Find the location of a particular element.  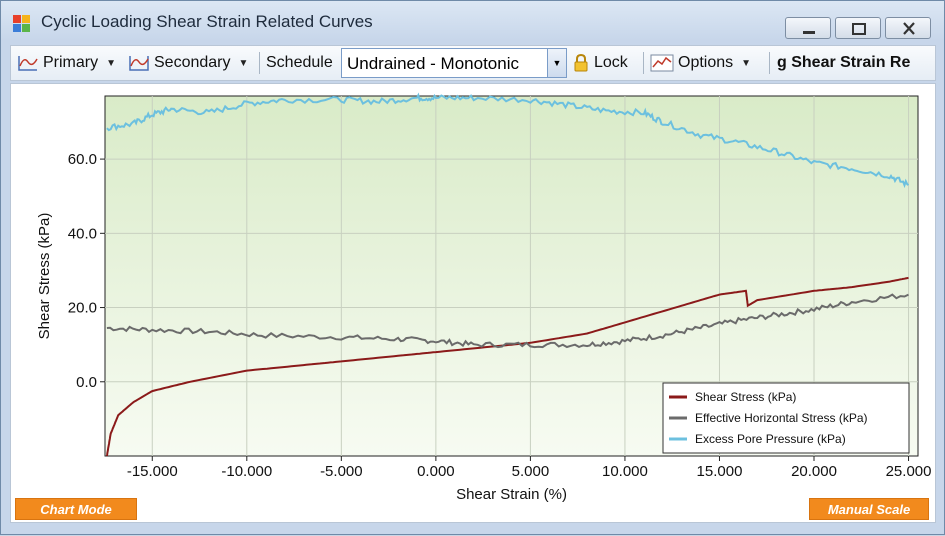

options-label: Options is located at coordinates (706, 62).